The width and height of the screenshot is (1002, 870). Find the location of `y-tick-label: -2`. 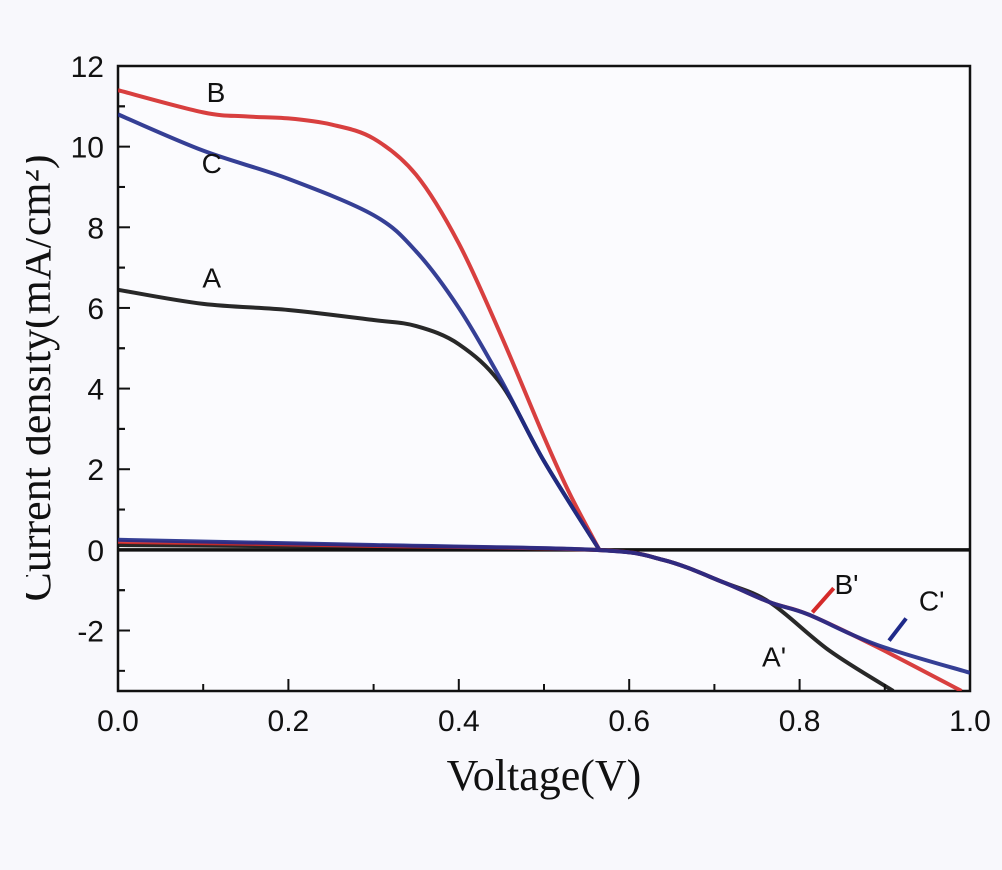

y-tick-label: -2 is located at coordinates (90, 632).